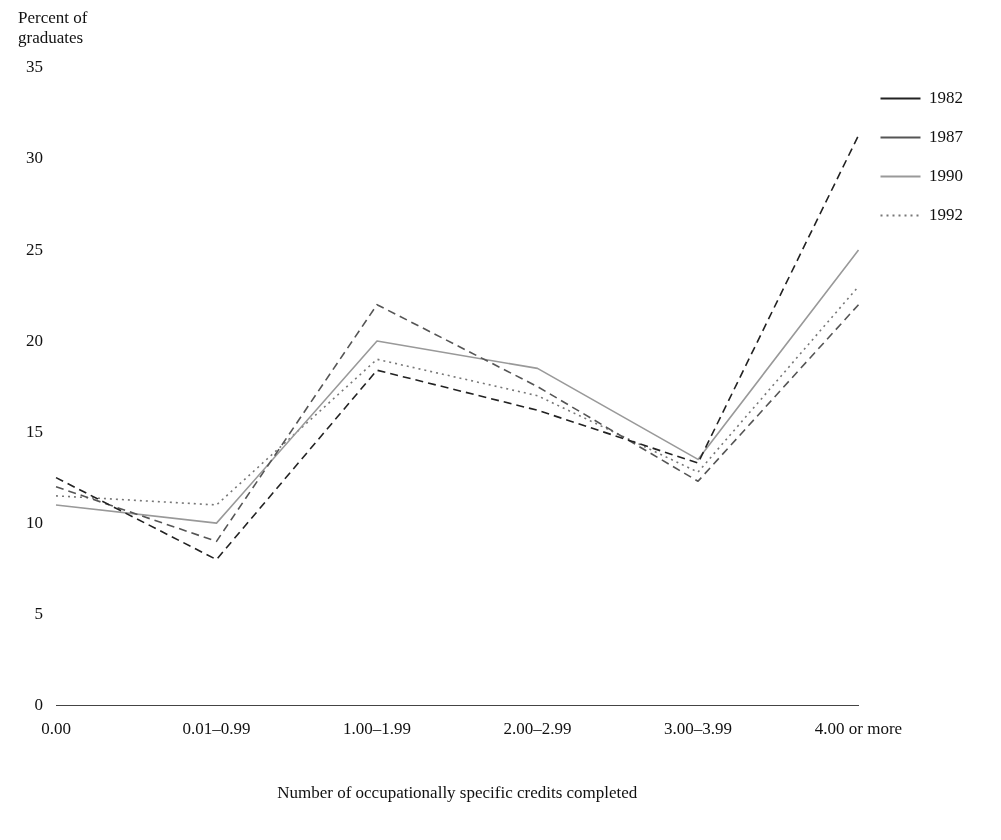  What do you see at coordinates (34, 340) in the screenshot?
I see `y-tick-label: 20` at bounding box center [34, 340].